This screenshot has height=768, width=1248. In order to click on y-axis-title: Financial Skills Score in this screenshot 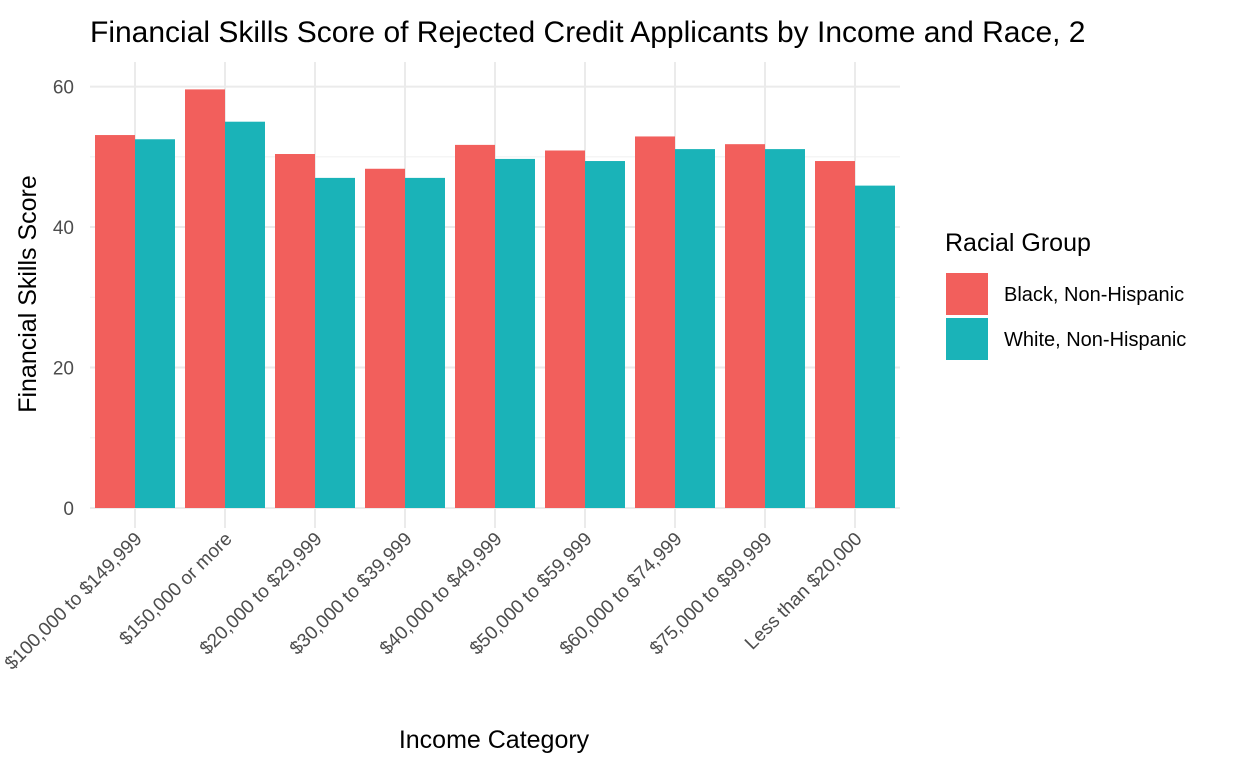, I will do `click(28, 294)`.